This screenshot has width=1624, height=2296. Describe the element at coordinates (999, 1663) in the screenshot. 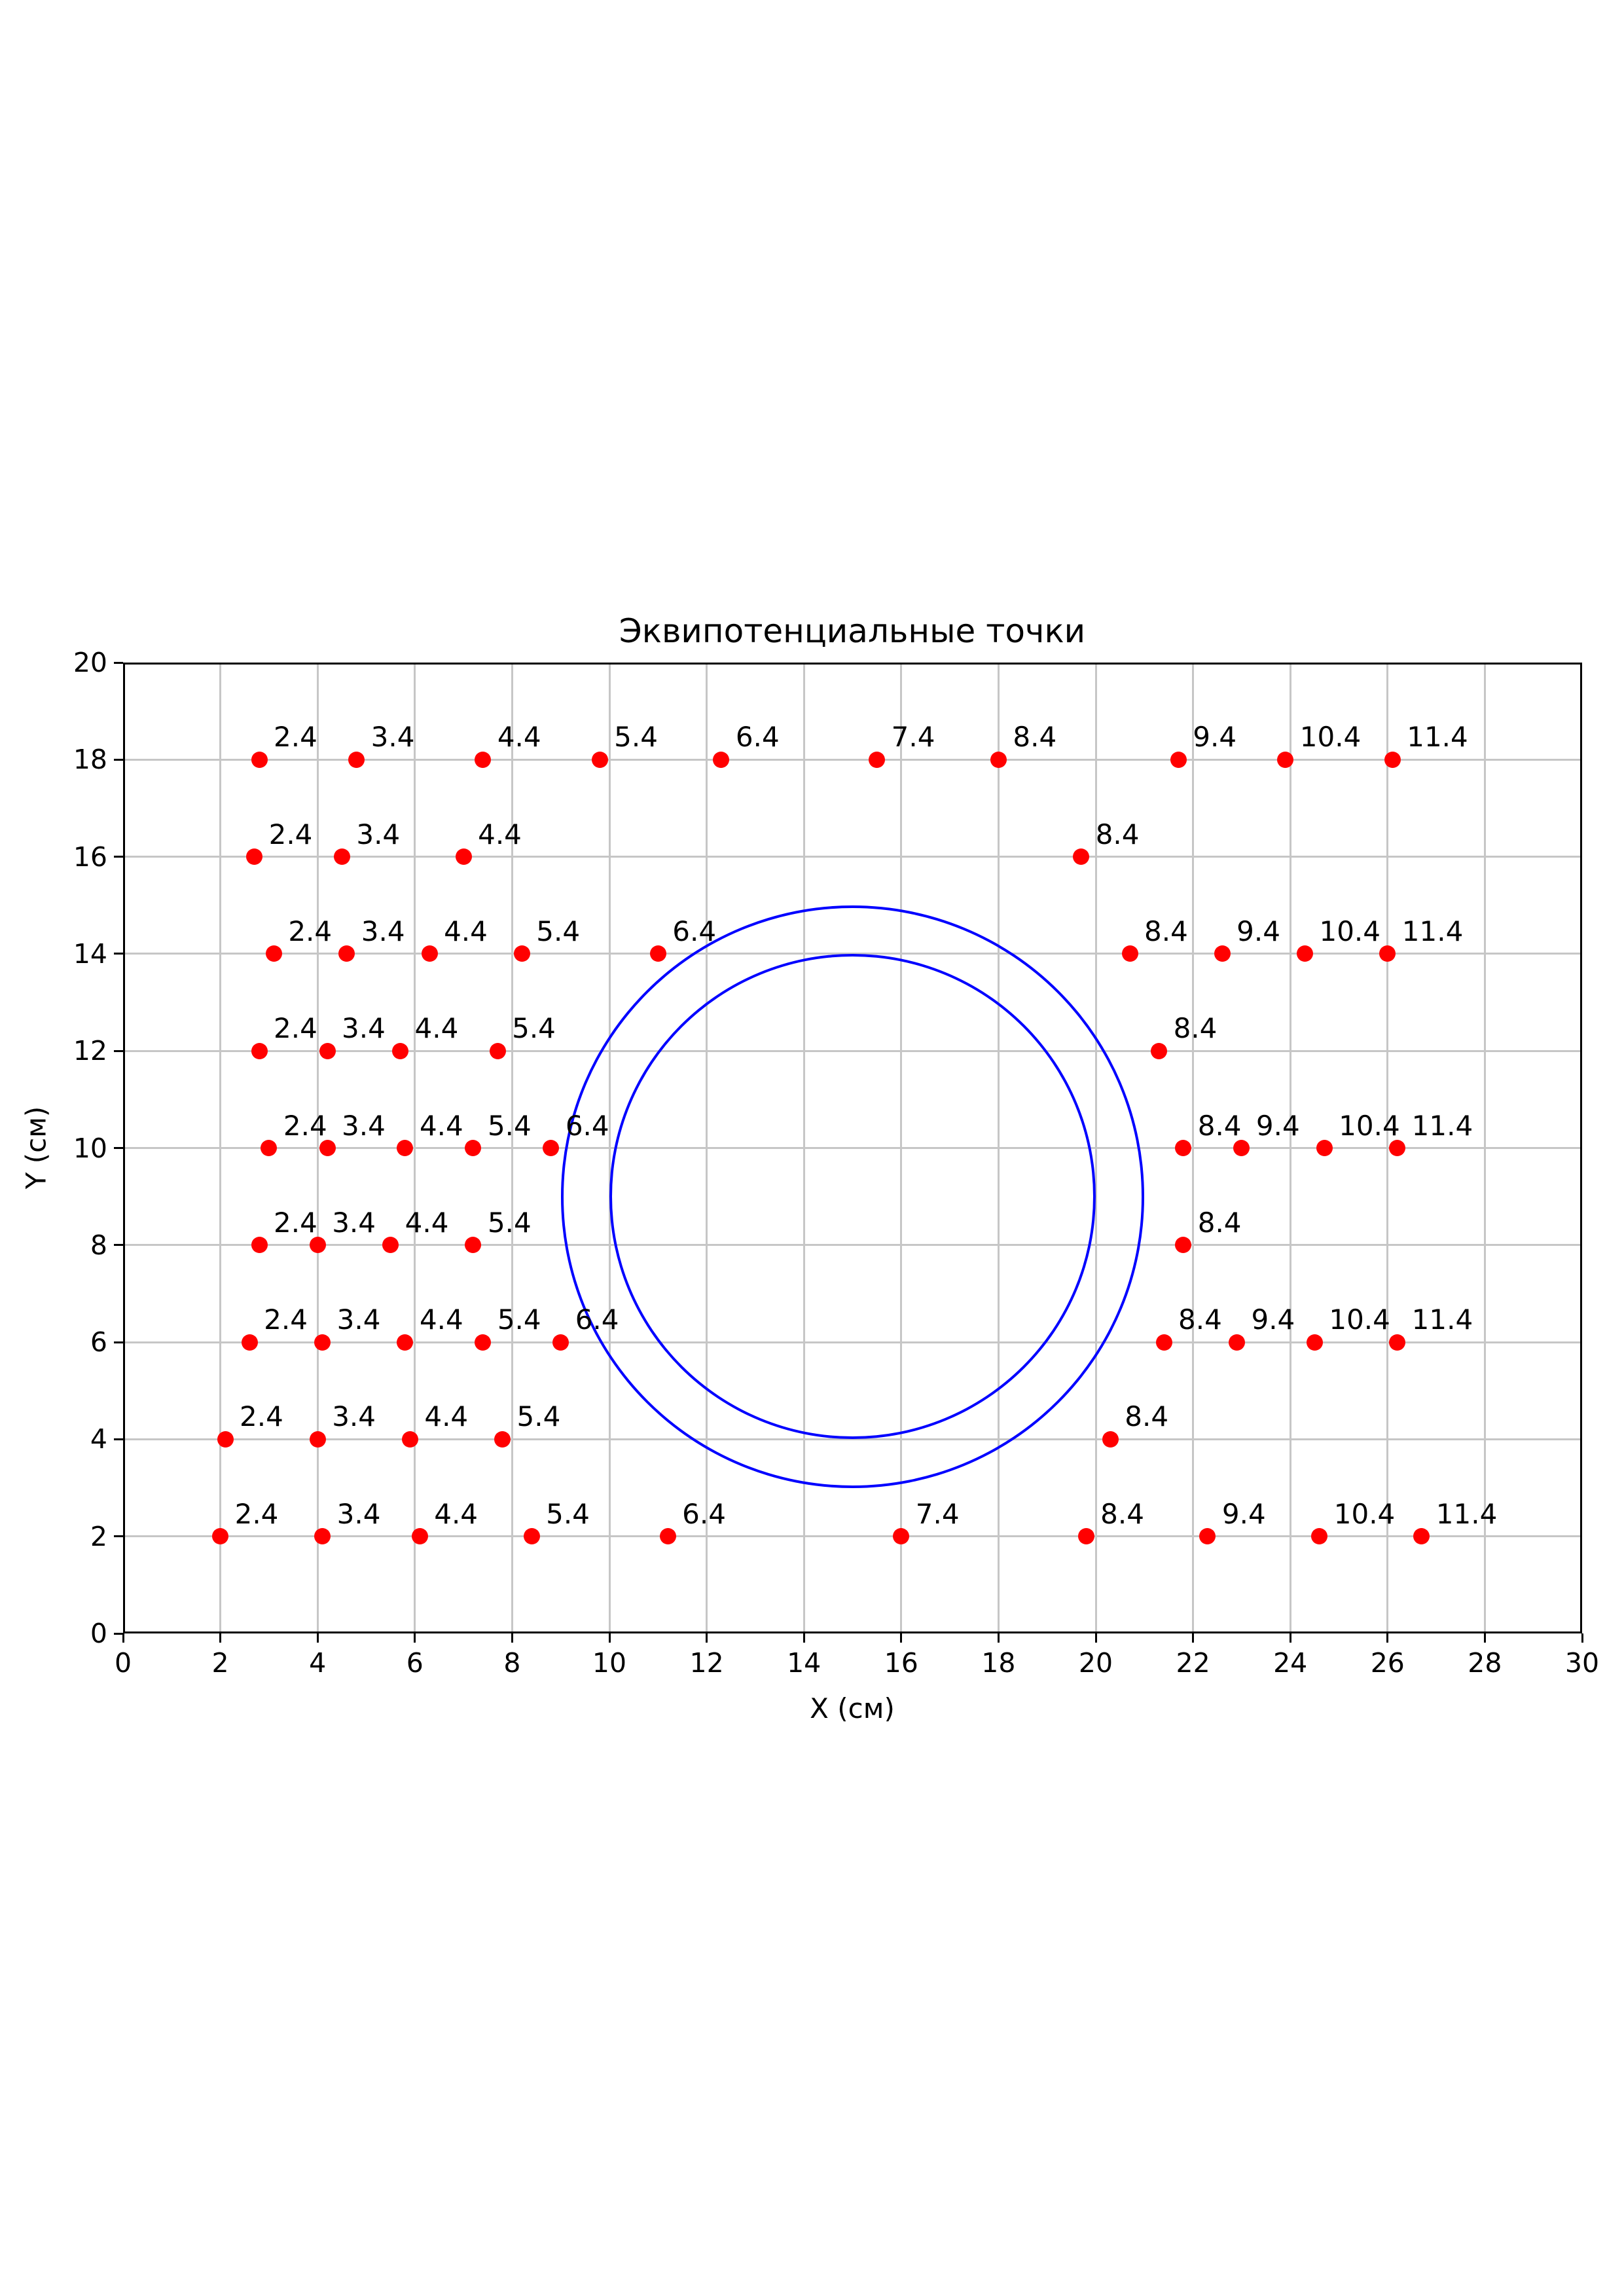

I see `x-tick-label: 18` at that location.